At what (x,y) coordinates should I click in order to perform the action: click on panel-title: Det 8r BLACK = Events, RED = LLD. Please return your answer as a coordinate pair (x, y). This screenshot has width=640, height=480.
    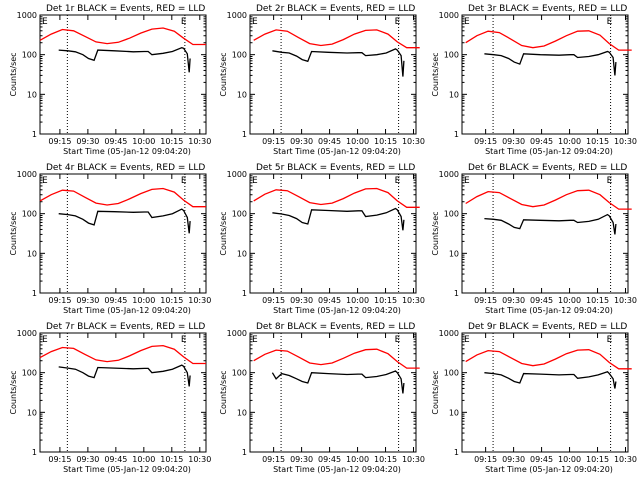
    Looking at the image, I should click on (335, 327).